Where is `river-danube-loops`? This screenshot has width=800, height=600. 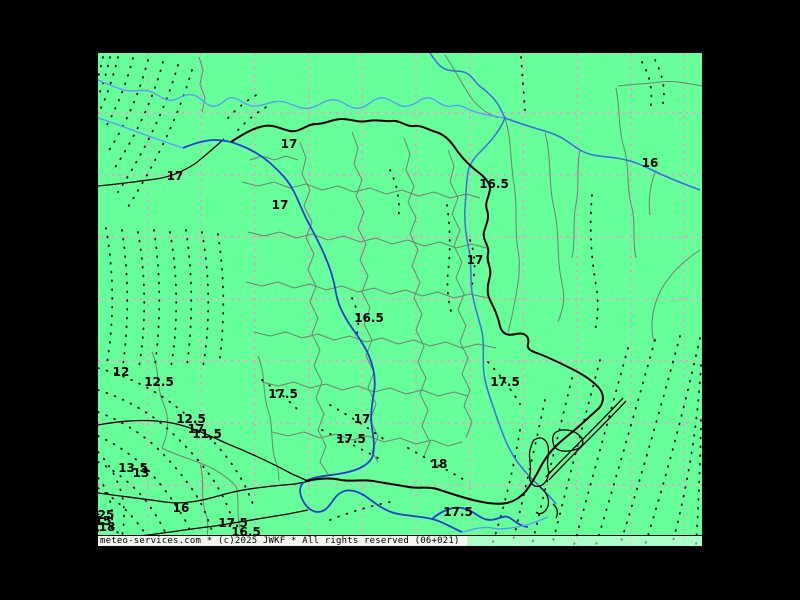
river-danube-loops is located at coordinates (480, 517).